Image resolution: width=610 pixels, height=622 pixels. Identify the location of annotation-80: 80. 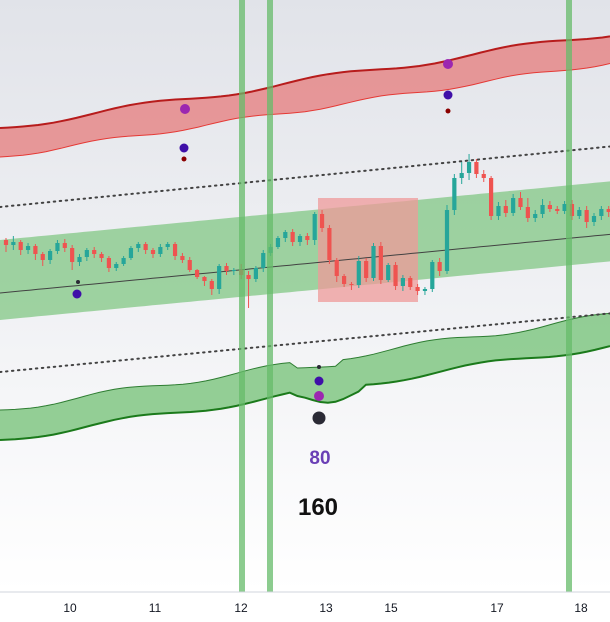
(319, 458).